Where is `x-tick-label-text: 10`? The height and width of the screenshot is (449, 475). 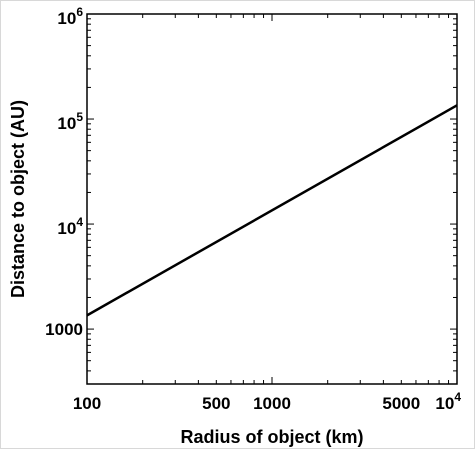
x-tick-label-text: 10 is located at coordinates (444, 403).